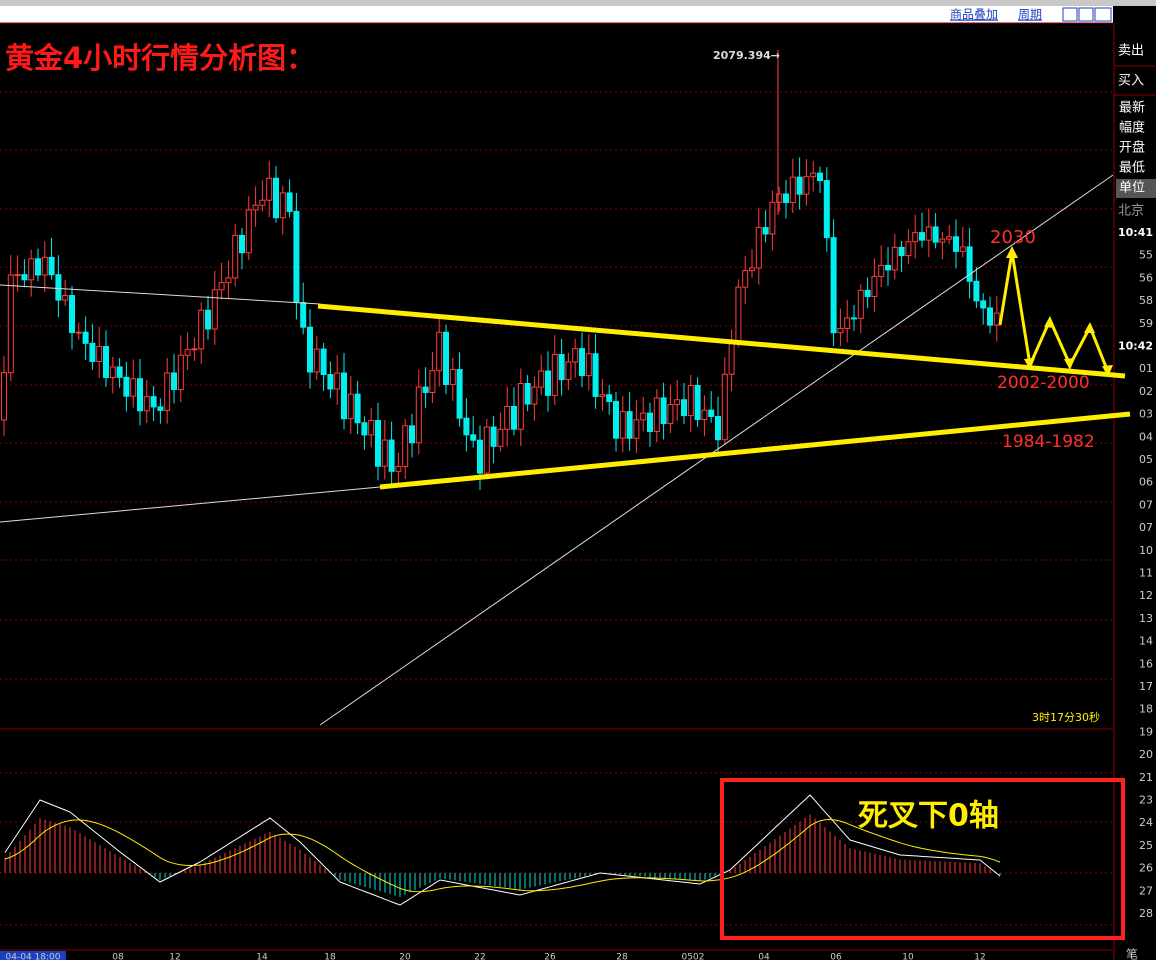 This screenshot has height=960, width=1156. What do you see at coordinates (1146, 323) in the screenshot?
I see `time-label: 59` at bounding box center [1146, 323].